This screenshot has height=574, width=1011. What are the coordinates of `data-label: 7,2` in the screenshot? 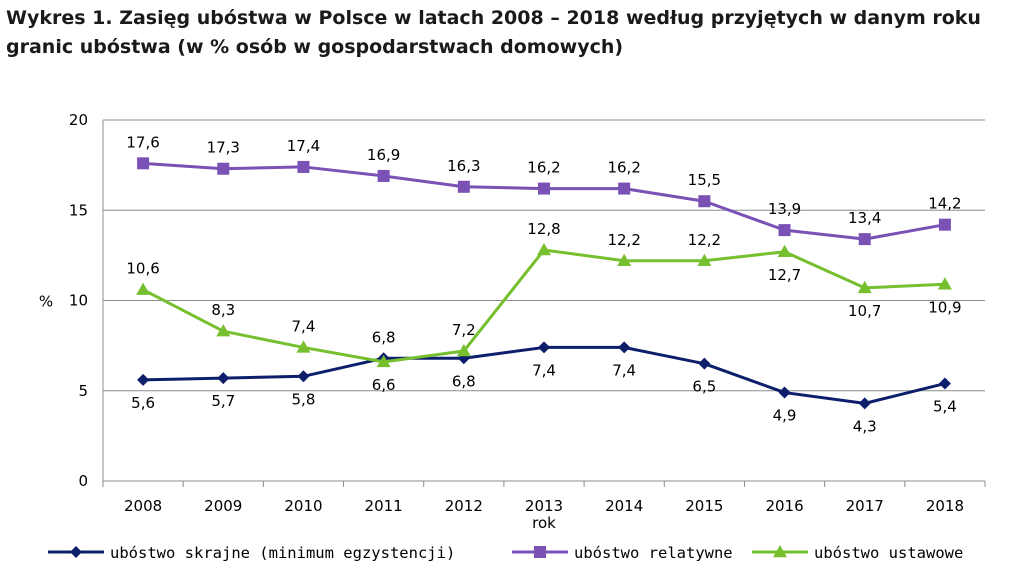 It's located at (464, 330).